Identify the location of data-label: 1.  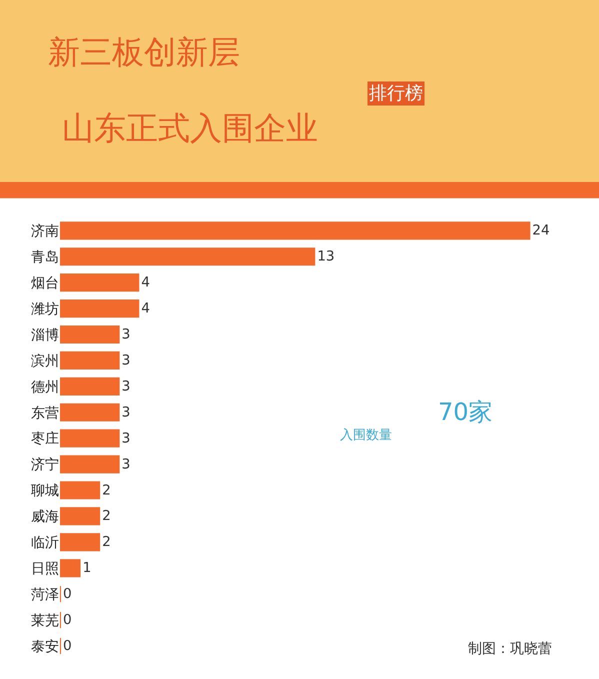
(87, 568).